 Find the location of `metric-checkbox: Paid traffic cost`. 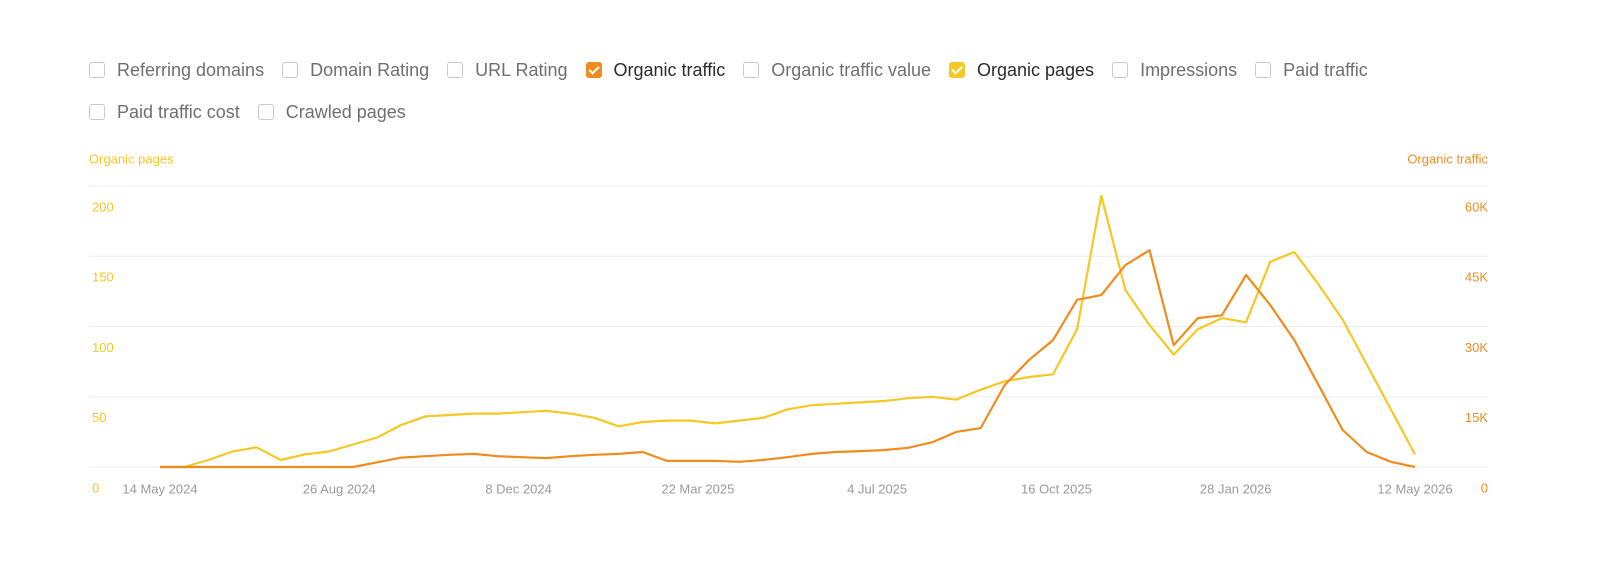

metric-checkbox: Paid traffic cost is located at coordinates (164, 112).